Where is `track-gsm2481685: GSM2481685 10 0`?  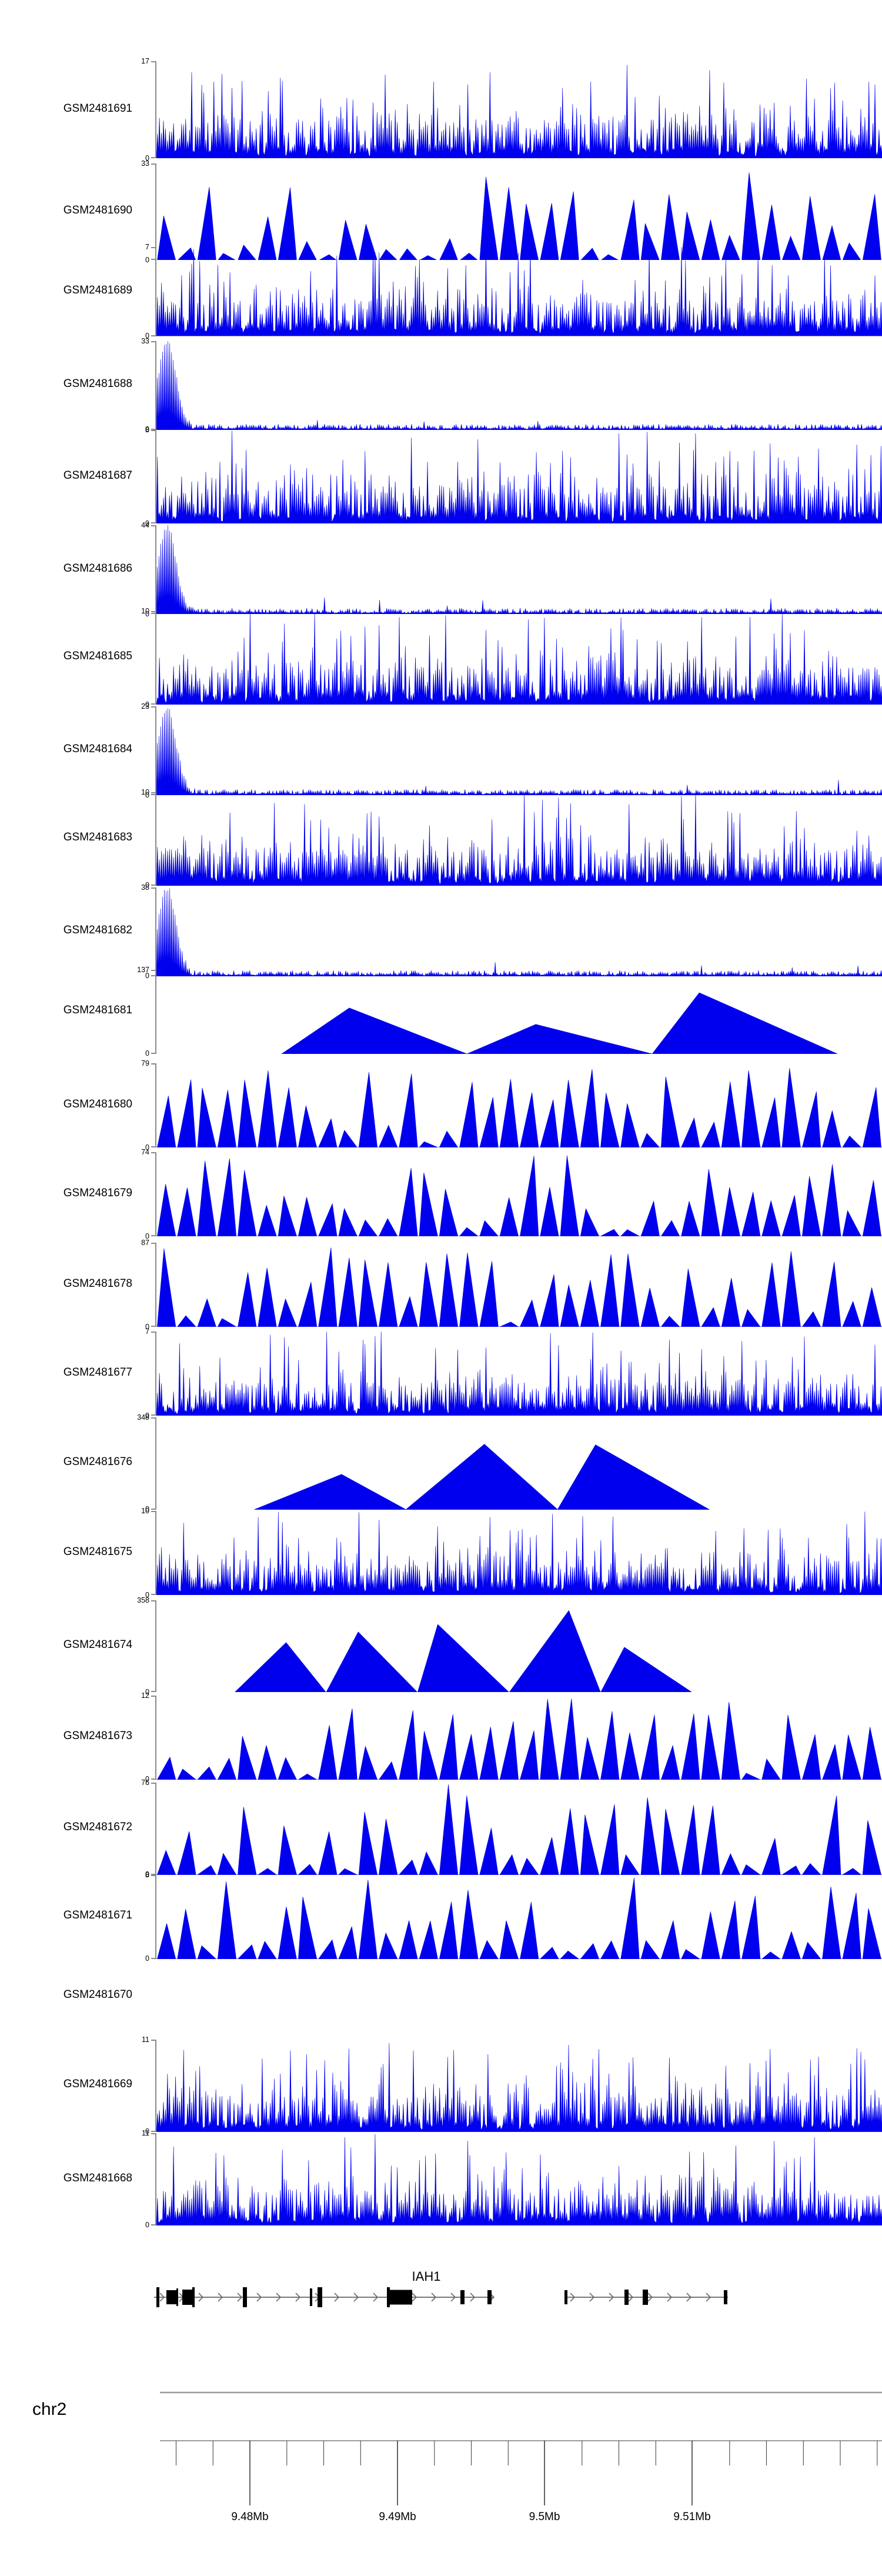
track-gsm2481685: GSM2481685 10 0 is located at coordinates (441, 658).